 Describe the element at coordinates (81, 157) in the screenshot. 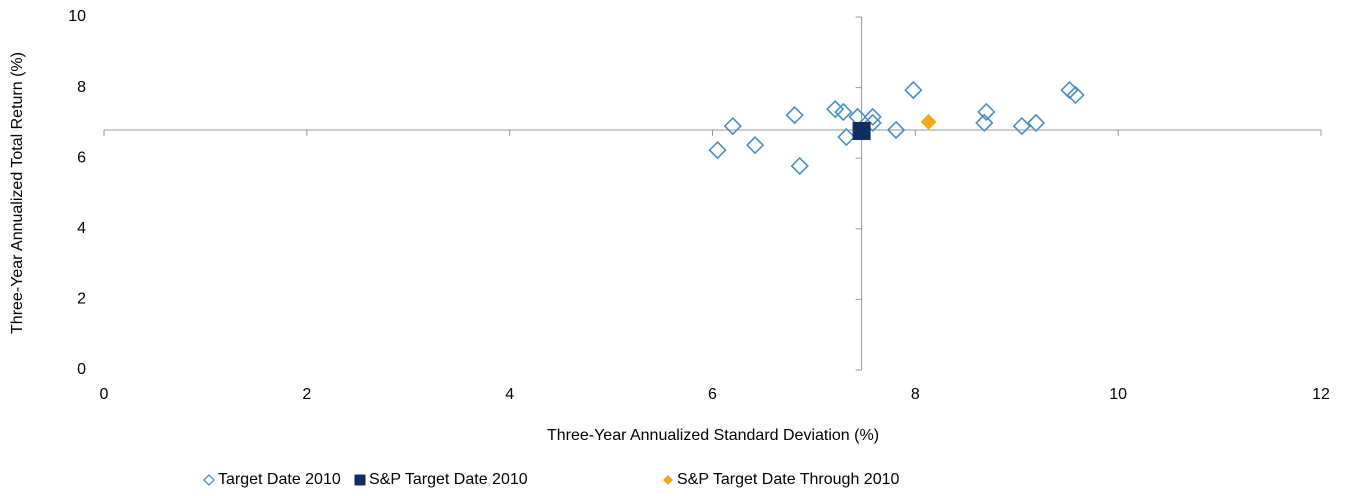

I see `y-tick-label: 6` at that location.